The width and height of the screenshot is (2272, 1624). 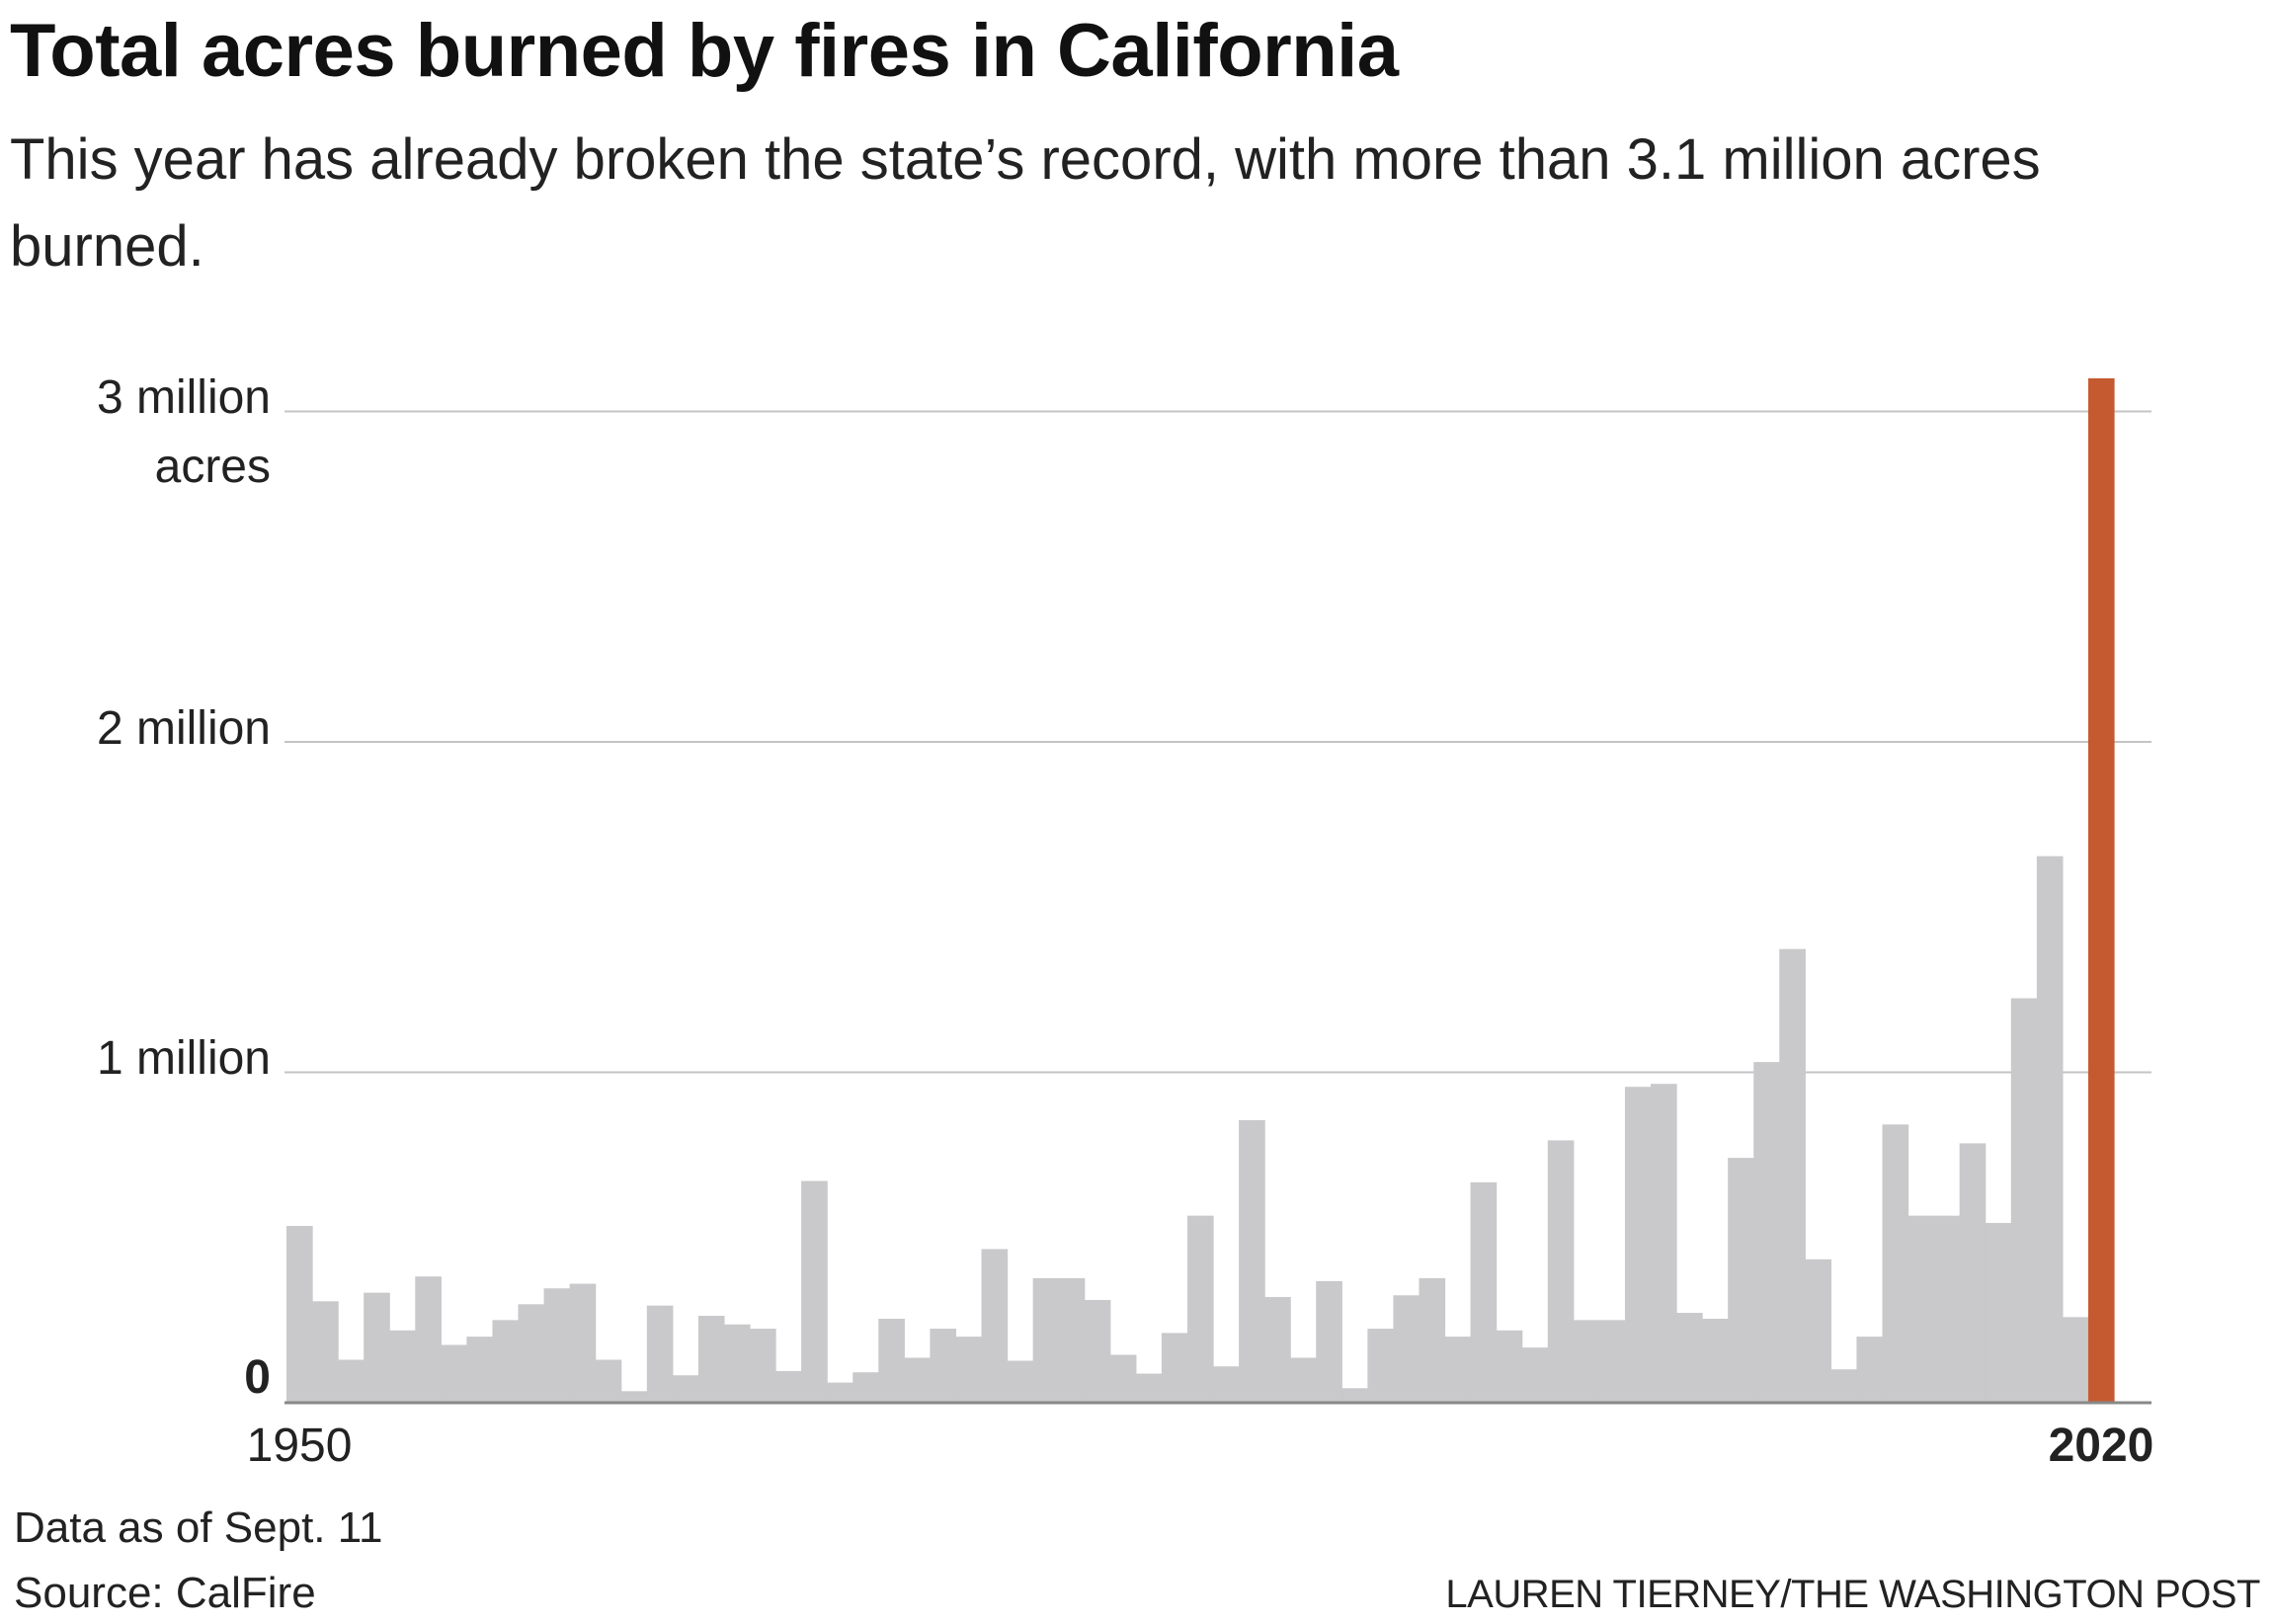 What do you see at coordinates (183, 728) in the screenshot?
I see `y-tick-label: 2 million` at bounding box center [183, 728].